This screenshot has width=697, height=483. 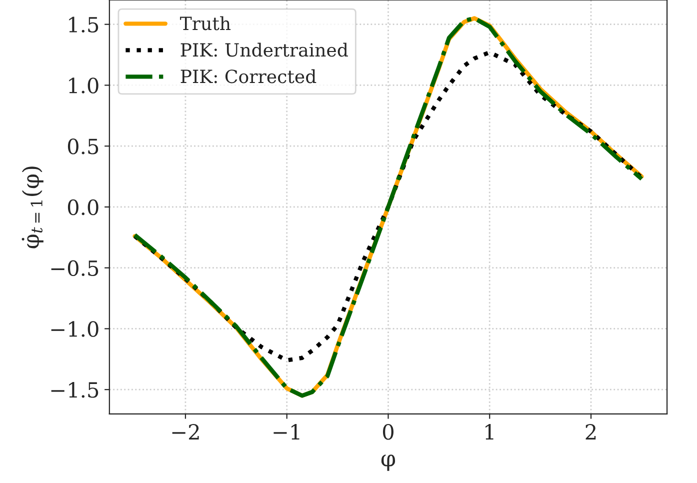 I want to click on x-tick-label: 2, so click(x=591, y=432).